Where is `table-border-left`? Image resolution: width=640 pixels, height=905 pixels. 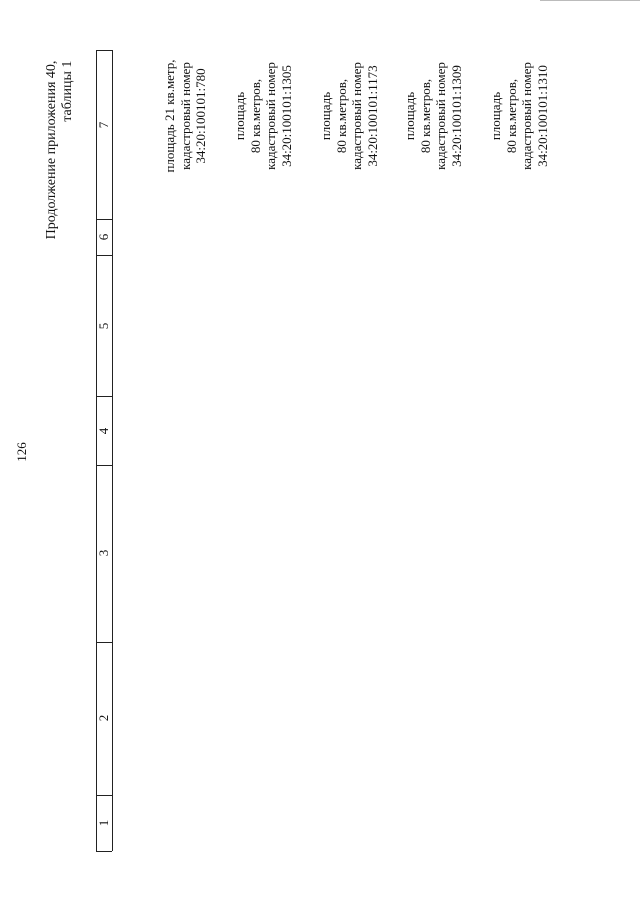 table-border-left is located at coordinates (96, 450).